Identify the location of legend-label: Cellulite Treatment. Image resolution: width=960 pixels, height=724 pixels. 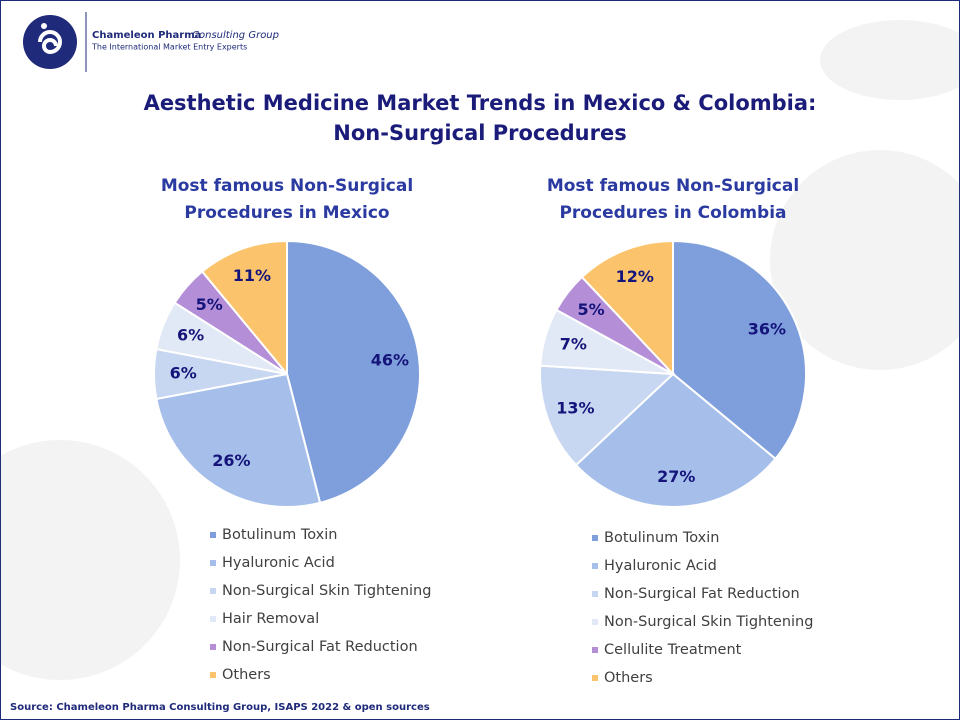
(673, 650).